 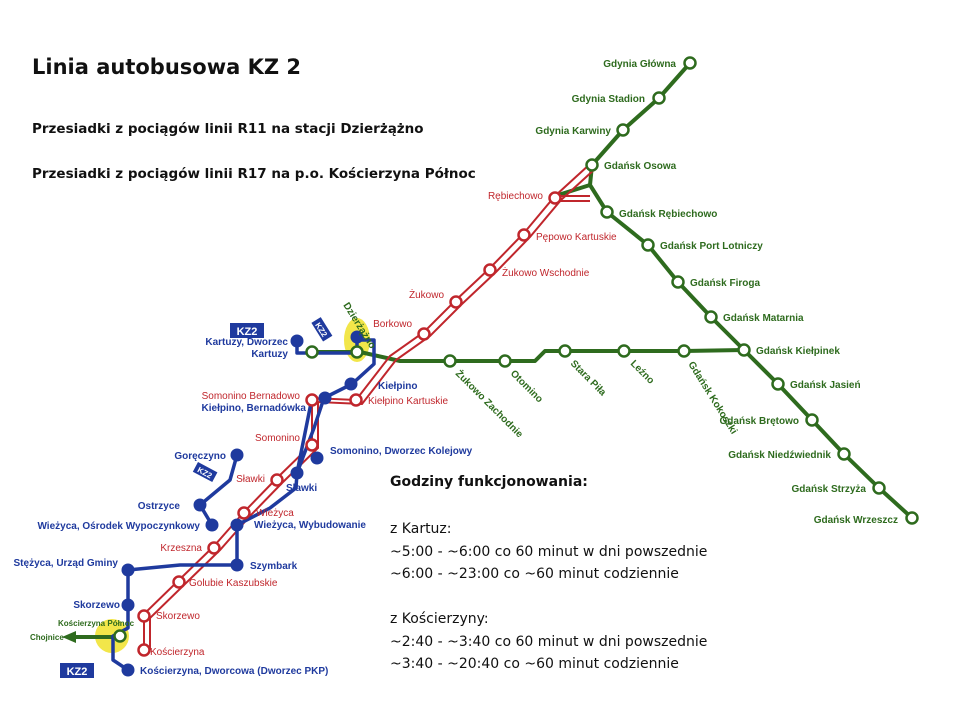 I want to click on schedule-koscierzyna-label: z Kościerzyny:, so click(x=439, y=619).